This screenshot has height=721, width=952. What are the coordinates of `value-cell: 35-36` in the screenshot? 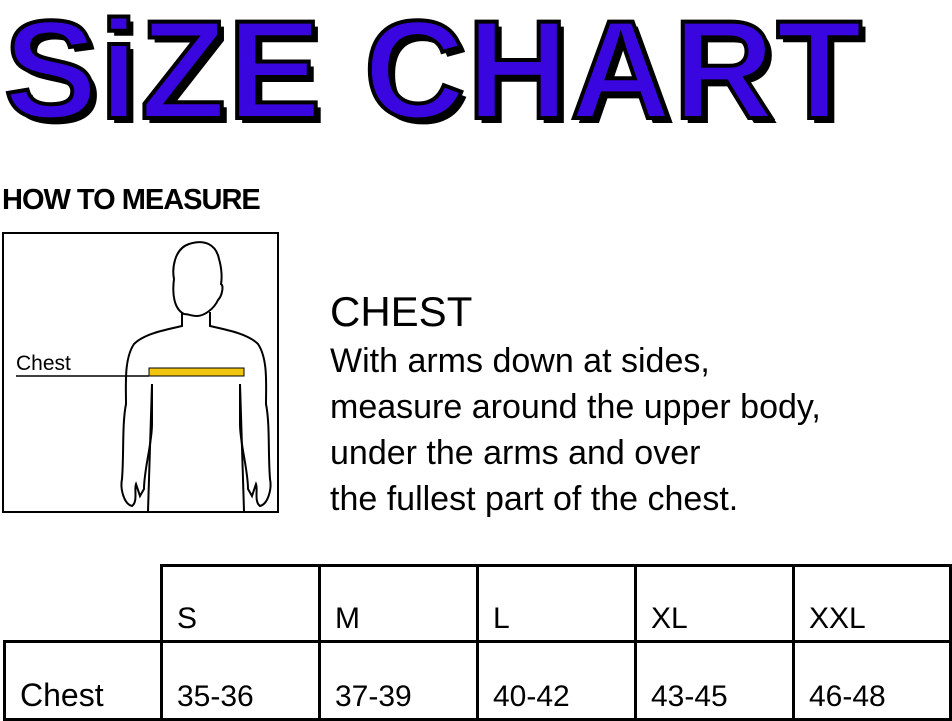 It's located at (240, 680).